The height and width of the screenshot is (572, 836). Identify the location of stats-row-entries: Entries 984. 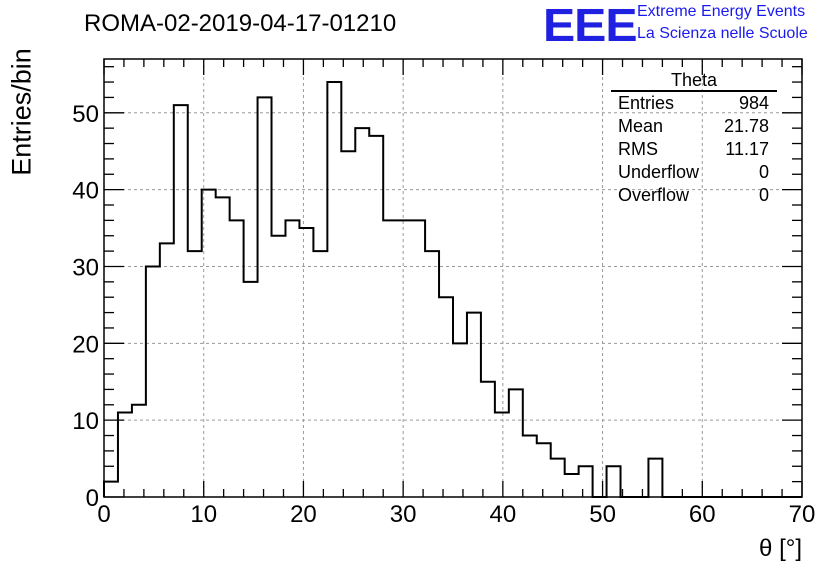
(694, 103).